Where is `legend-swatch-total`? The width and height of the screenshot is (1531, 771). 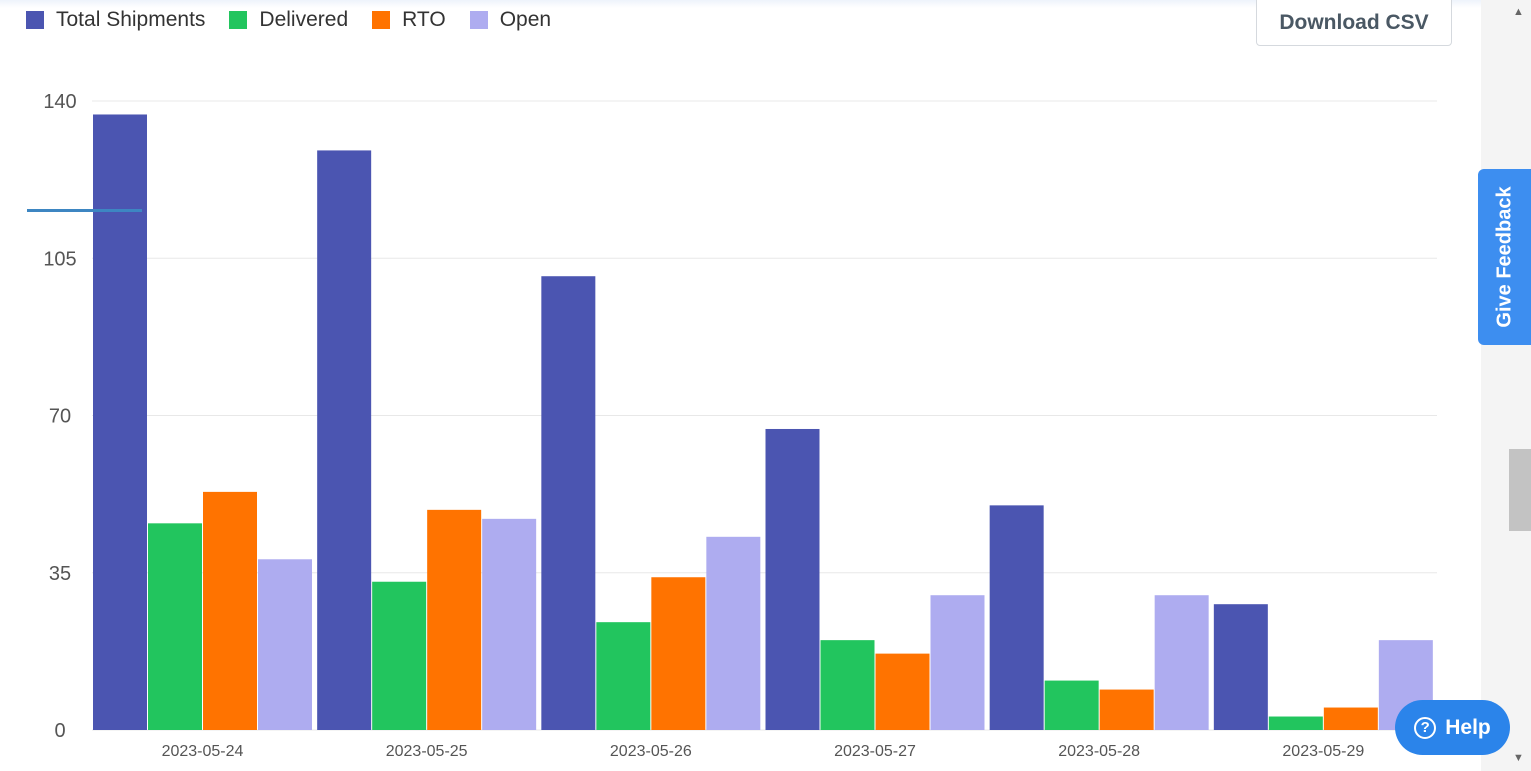 legend-swatch-total is located at coordinates (35, 20).